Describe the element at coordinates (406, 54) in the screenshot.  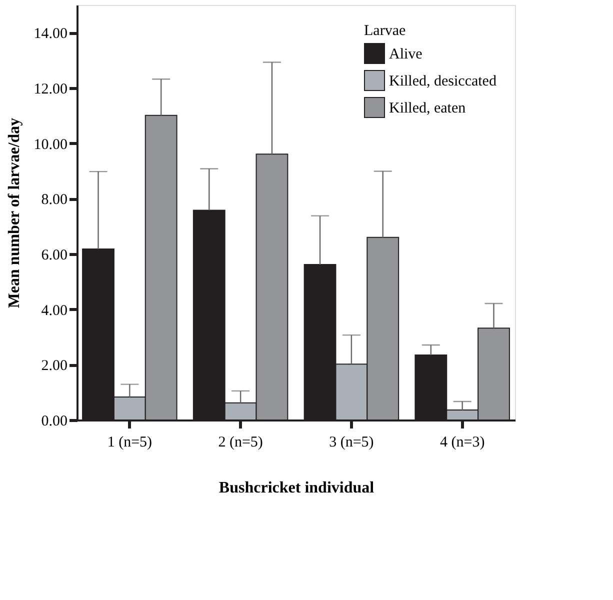
I see `legend-label: Alive` at that location.